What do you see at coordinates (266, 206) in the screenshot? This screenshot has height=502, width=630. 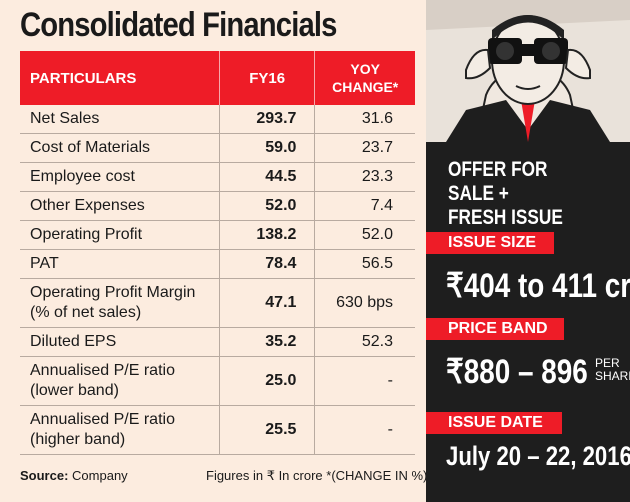 I see `row-fy16: 52.0` at bounding box center [266, 206].